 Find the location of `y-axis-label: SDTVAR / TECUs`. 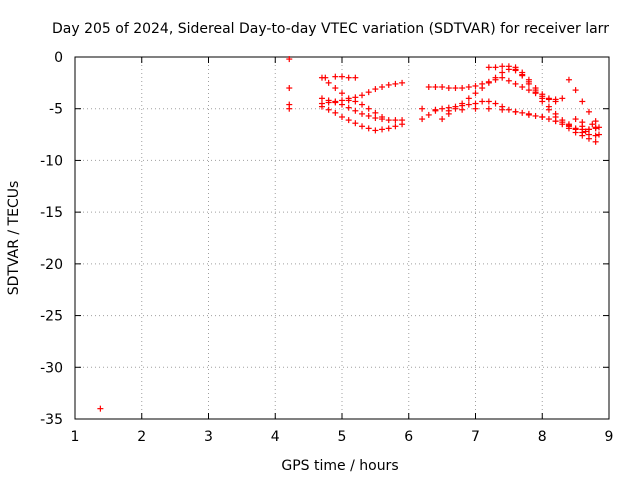

y-axis-label: SDTVAR / TECUs is located at coordinates (14, 238).